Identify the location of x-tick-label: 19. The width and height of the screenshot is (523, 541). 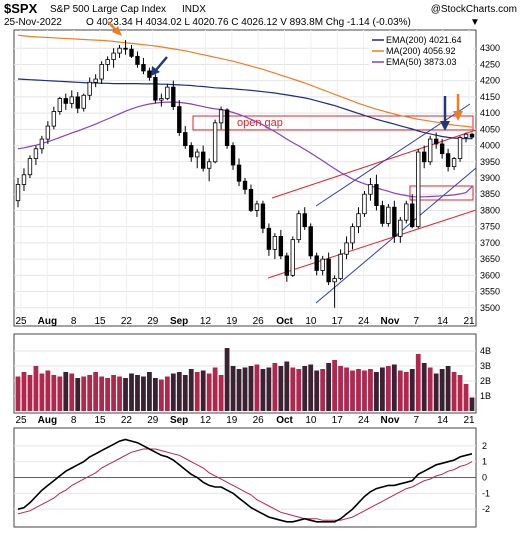
(232, 321).